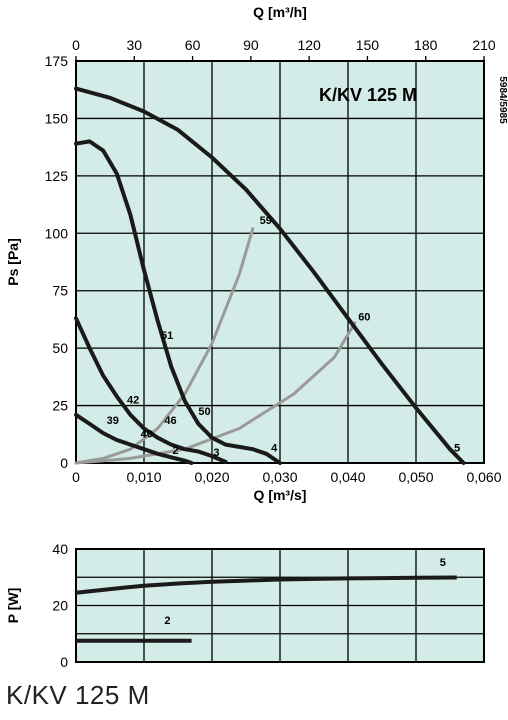 This screenshot has height=720, width=508. Describe the element at coordinates (76, 477) in the screenshot. I see `x-tick-label: 0` at that location.